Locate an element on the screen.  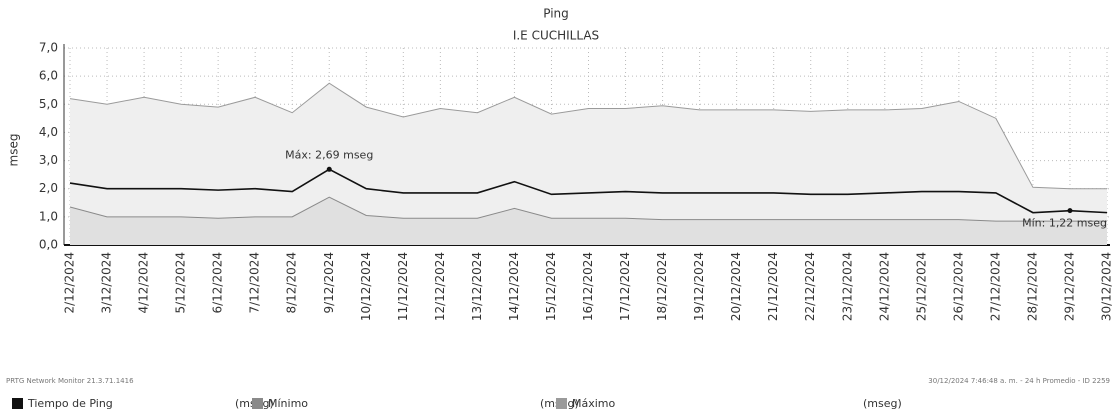
x-tick-label: 12/12/2024 is located at coordinates (440, 286).